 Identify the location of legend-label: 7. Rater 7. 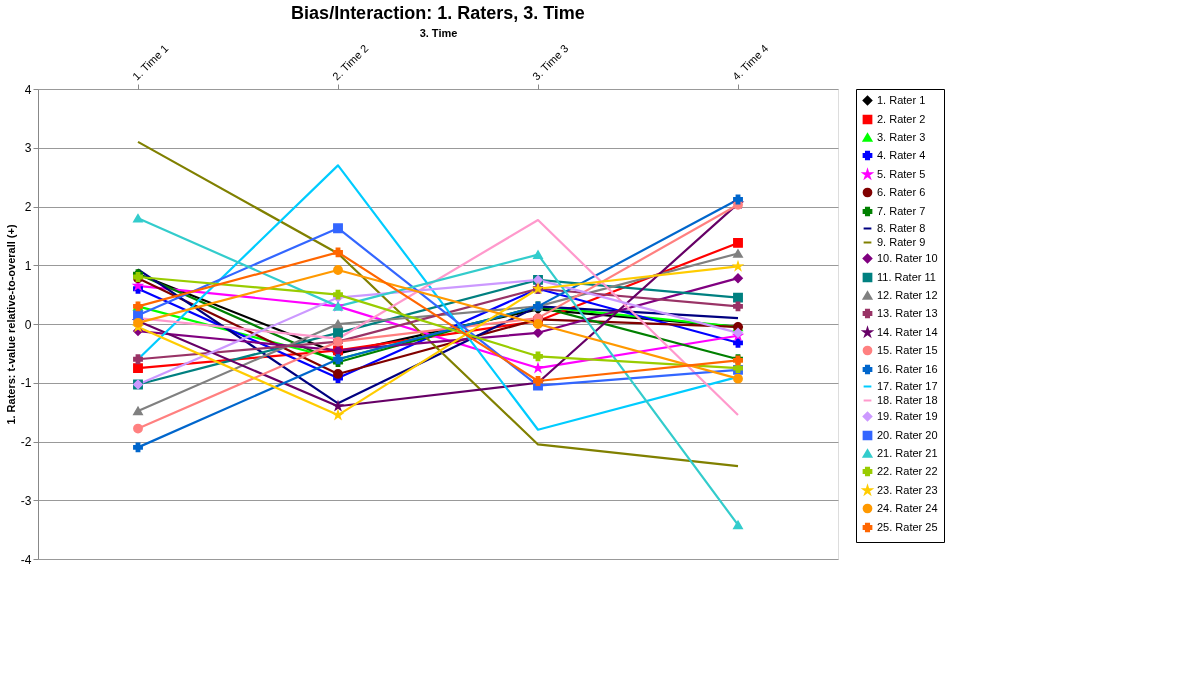
(901, 210).